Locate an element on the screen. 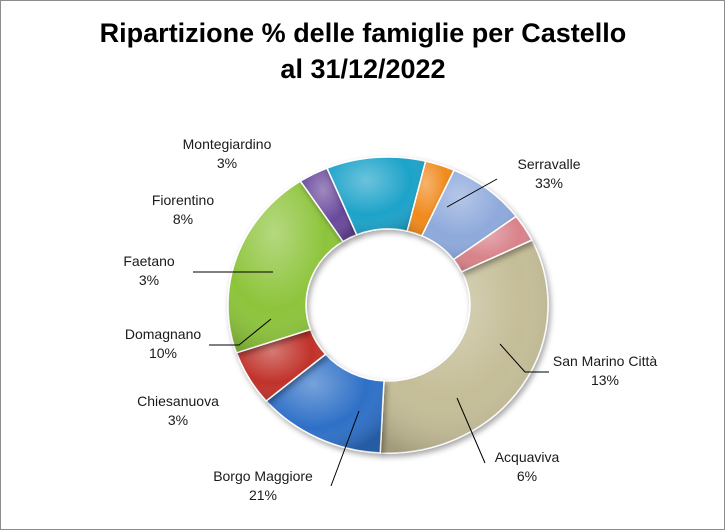 The image size is (725, 530). slice-name-domagnano: Domagnano is located at coordinates (163, 334).